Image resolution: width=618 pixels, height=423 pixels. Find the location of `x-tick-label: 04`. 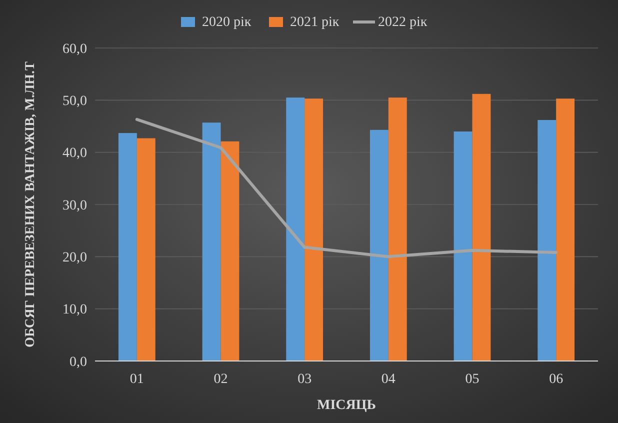

x-tick-label: 04 is located at coordinates (388, 379).